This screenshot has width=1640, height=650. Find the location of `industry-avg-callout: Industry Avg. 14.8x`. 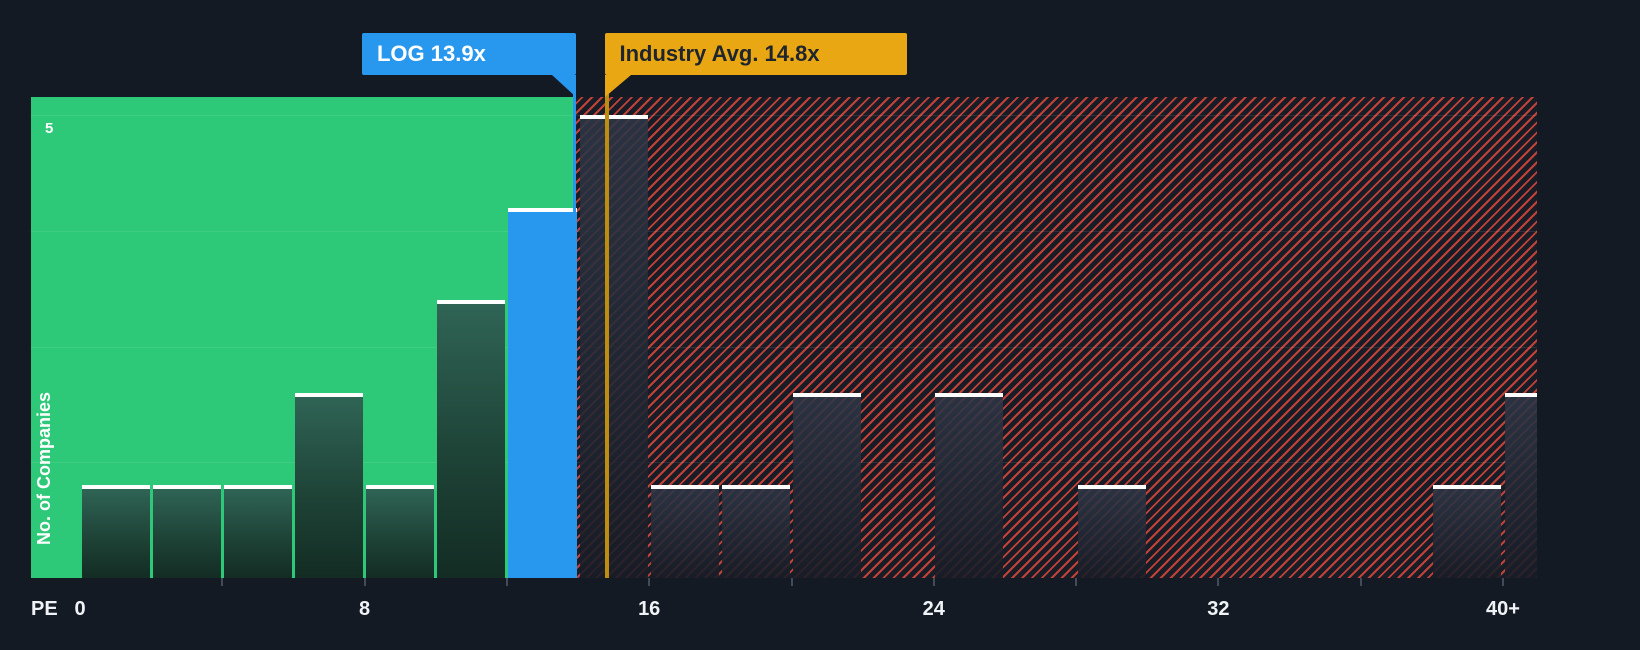

industry-avg-callout: Industry Avg. 14.8x is located at coordinates (755, 65).